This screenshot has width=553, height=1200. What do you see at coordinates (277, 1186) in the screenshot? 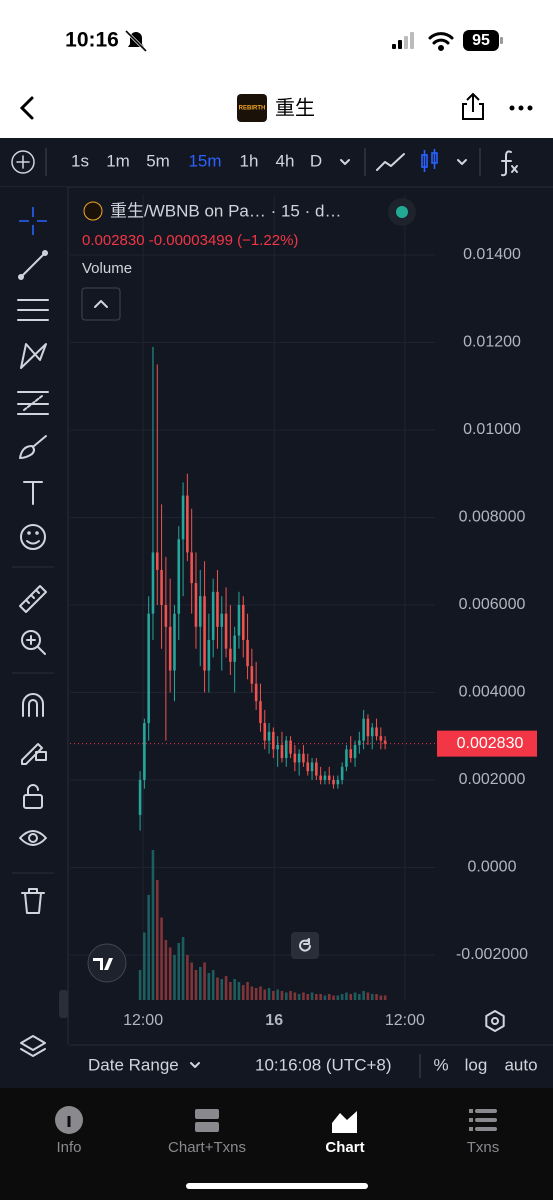
I see `home-indicator` at bounding box center [277, 1186].